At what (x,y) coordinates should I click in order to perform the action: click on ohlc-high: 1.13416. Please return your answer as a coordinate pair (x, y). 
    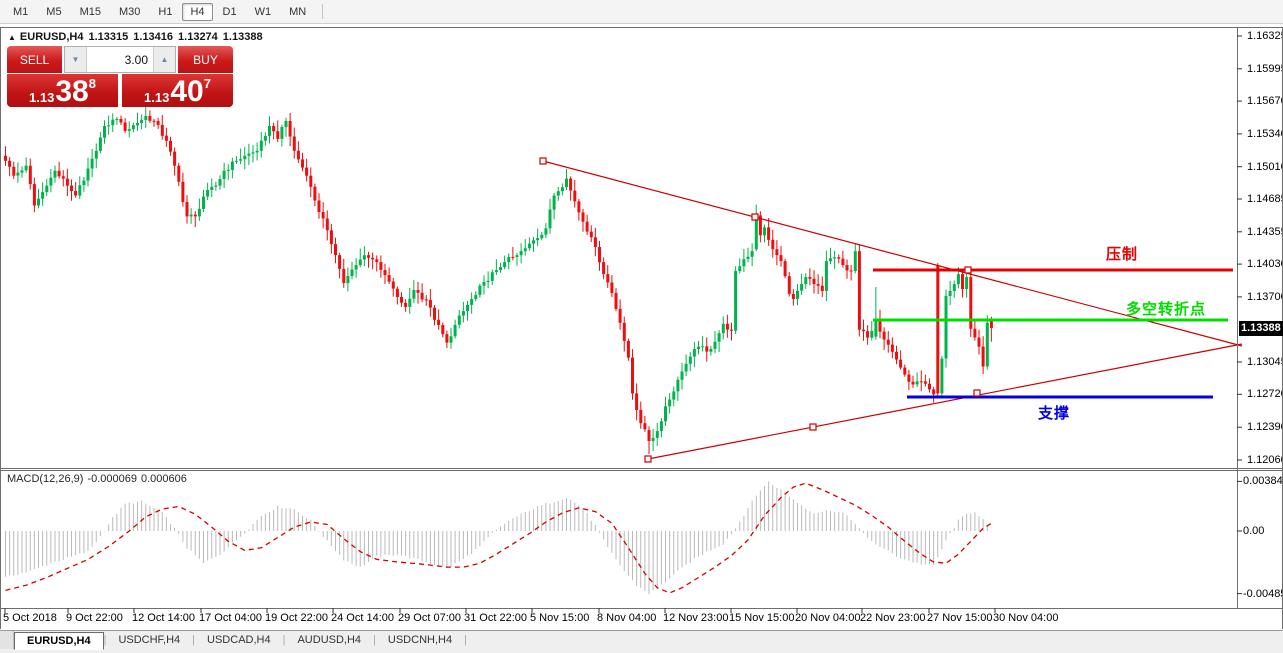
    Looking at the image, I should click on (153, 37).